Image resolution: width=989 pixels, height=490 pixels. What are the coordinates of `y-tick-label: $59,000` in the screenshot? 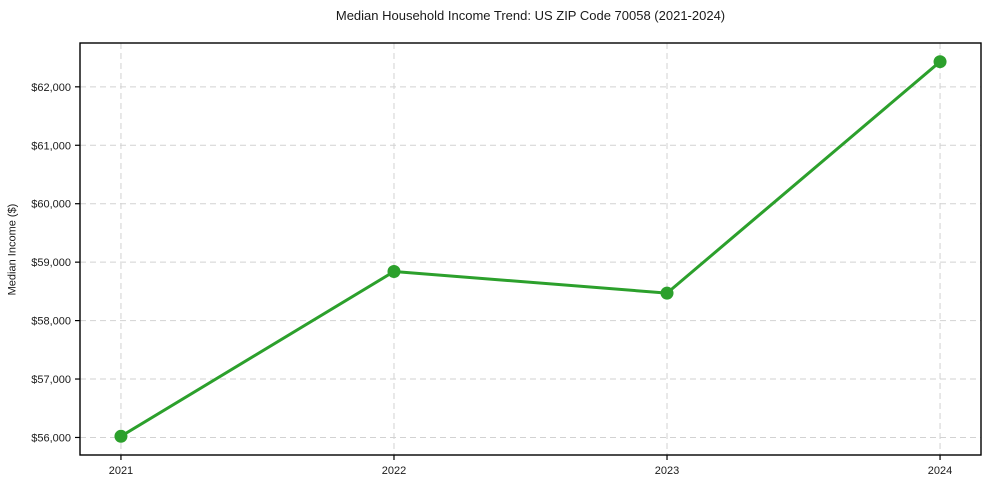 It's located at (51, 263).